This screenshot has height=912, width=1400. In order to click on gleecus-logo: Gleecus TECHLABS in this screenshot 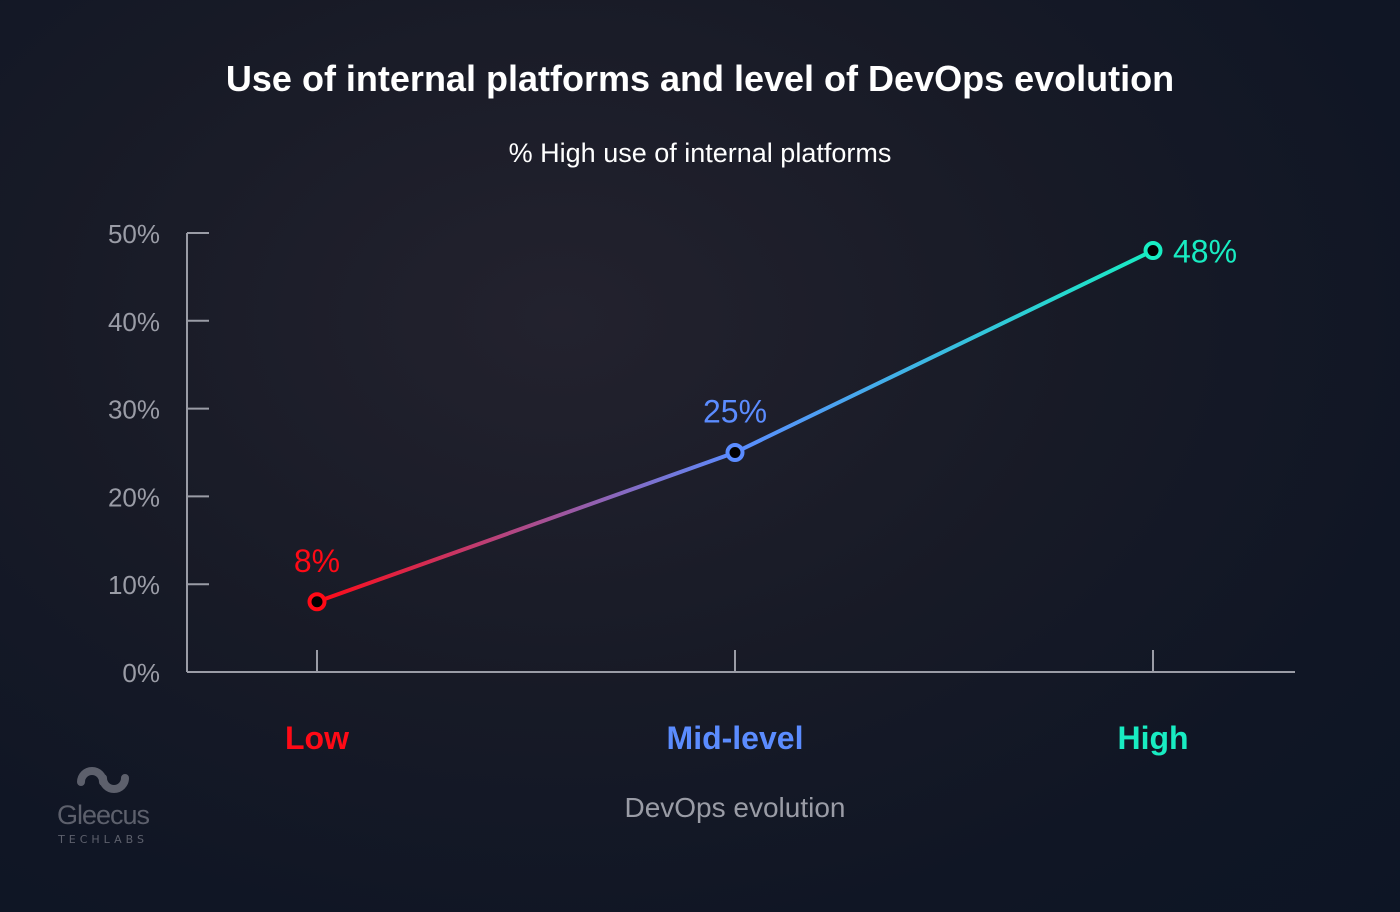, I will do `click(103, 803)`.